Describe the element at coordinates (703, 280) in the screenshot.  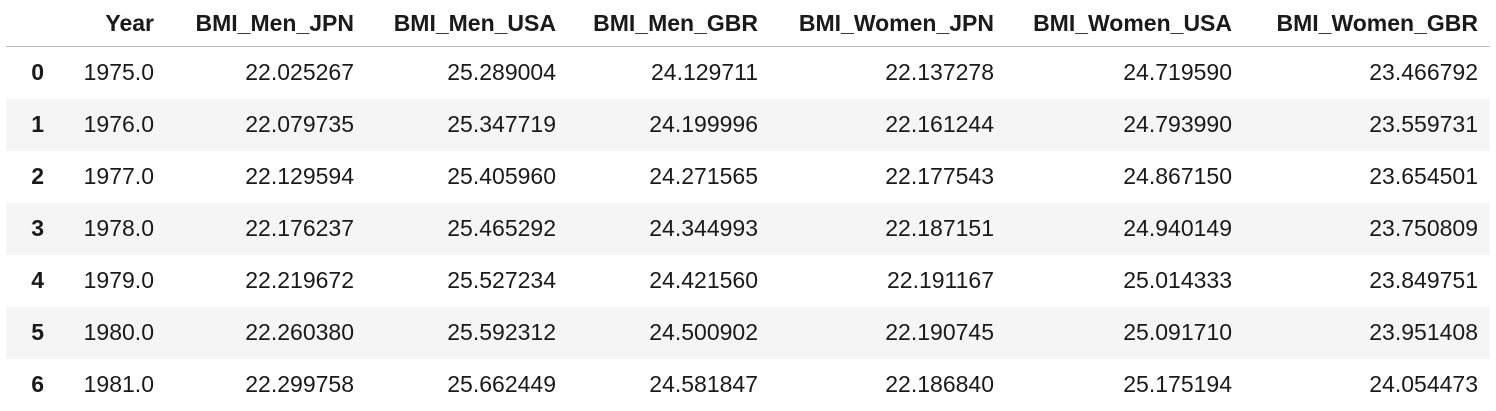
I see `cell-bmi-men-gbr: 24.421560` at that location.